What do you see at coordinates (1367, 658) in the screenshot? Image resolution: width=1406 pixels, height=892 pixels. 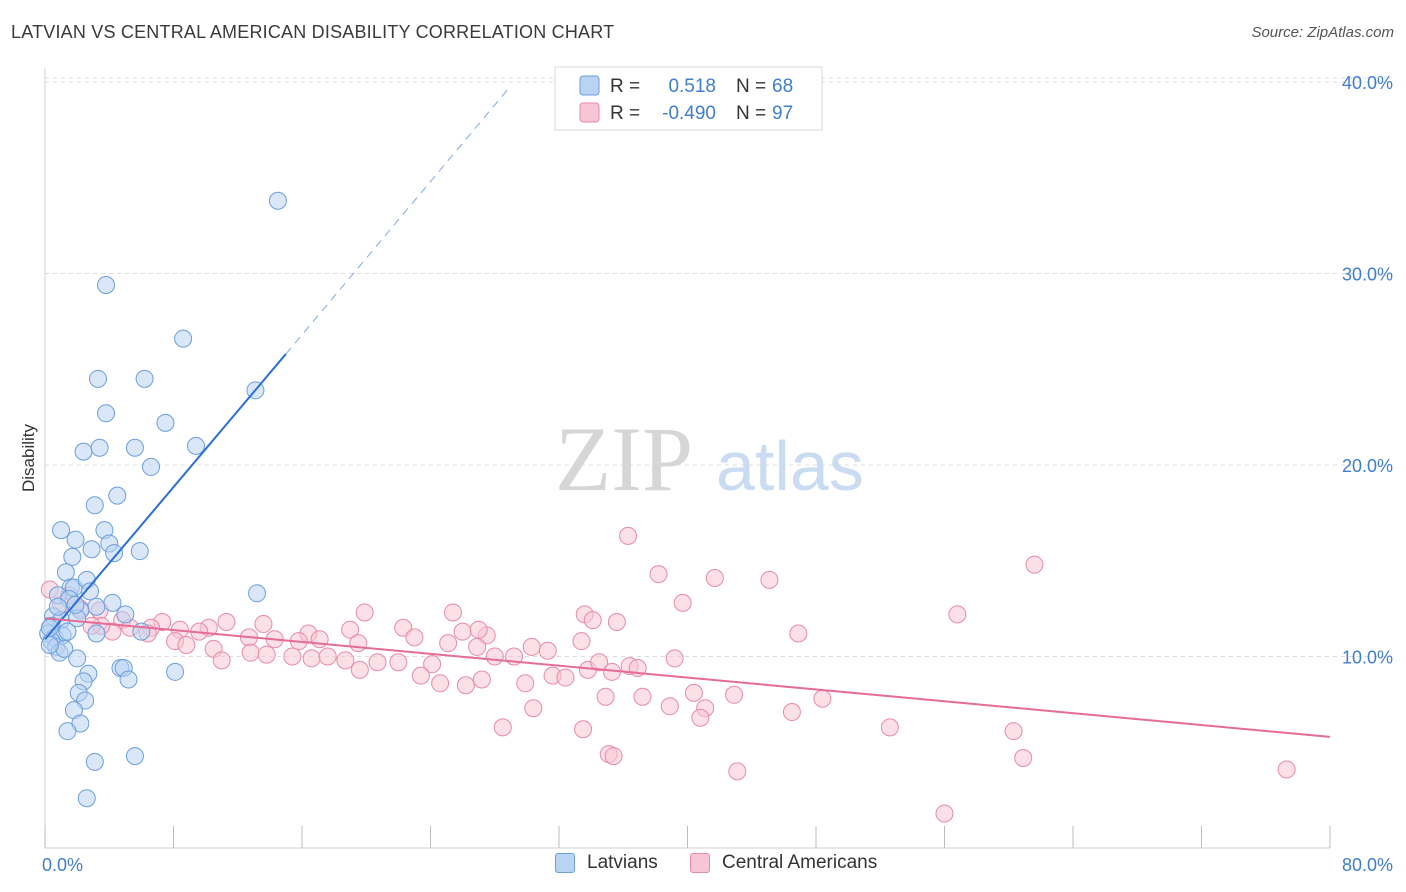 I see `y-tick-label: 10.0%` at bounding box center [1367, 658].